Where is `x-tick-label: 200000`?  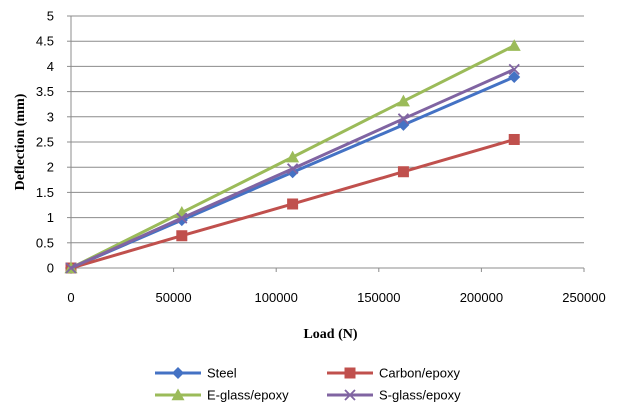
x-tick-label: 200000 is located at coordinates (481, 297).